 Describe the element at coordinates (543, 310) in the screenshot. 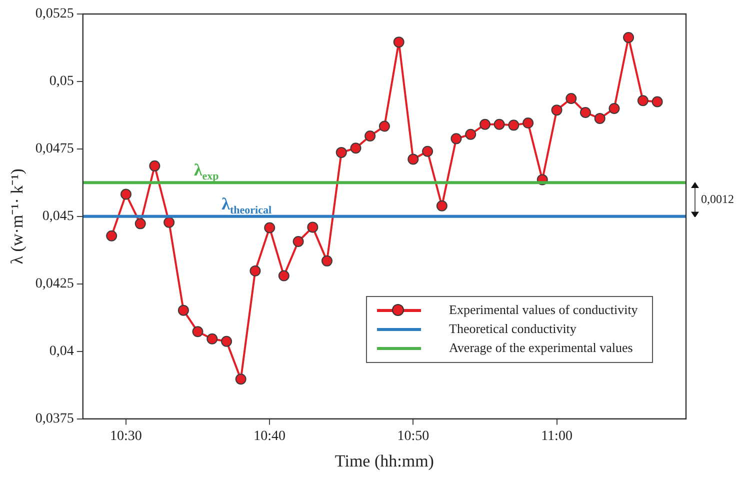

I see `legend-label: Experimental values of conductivity` at that location.